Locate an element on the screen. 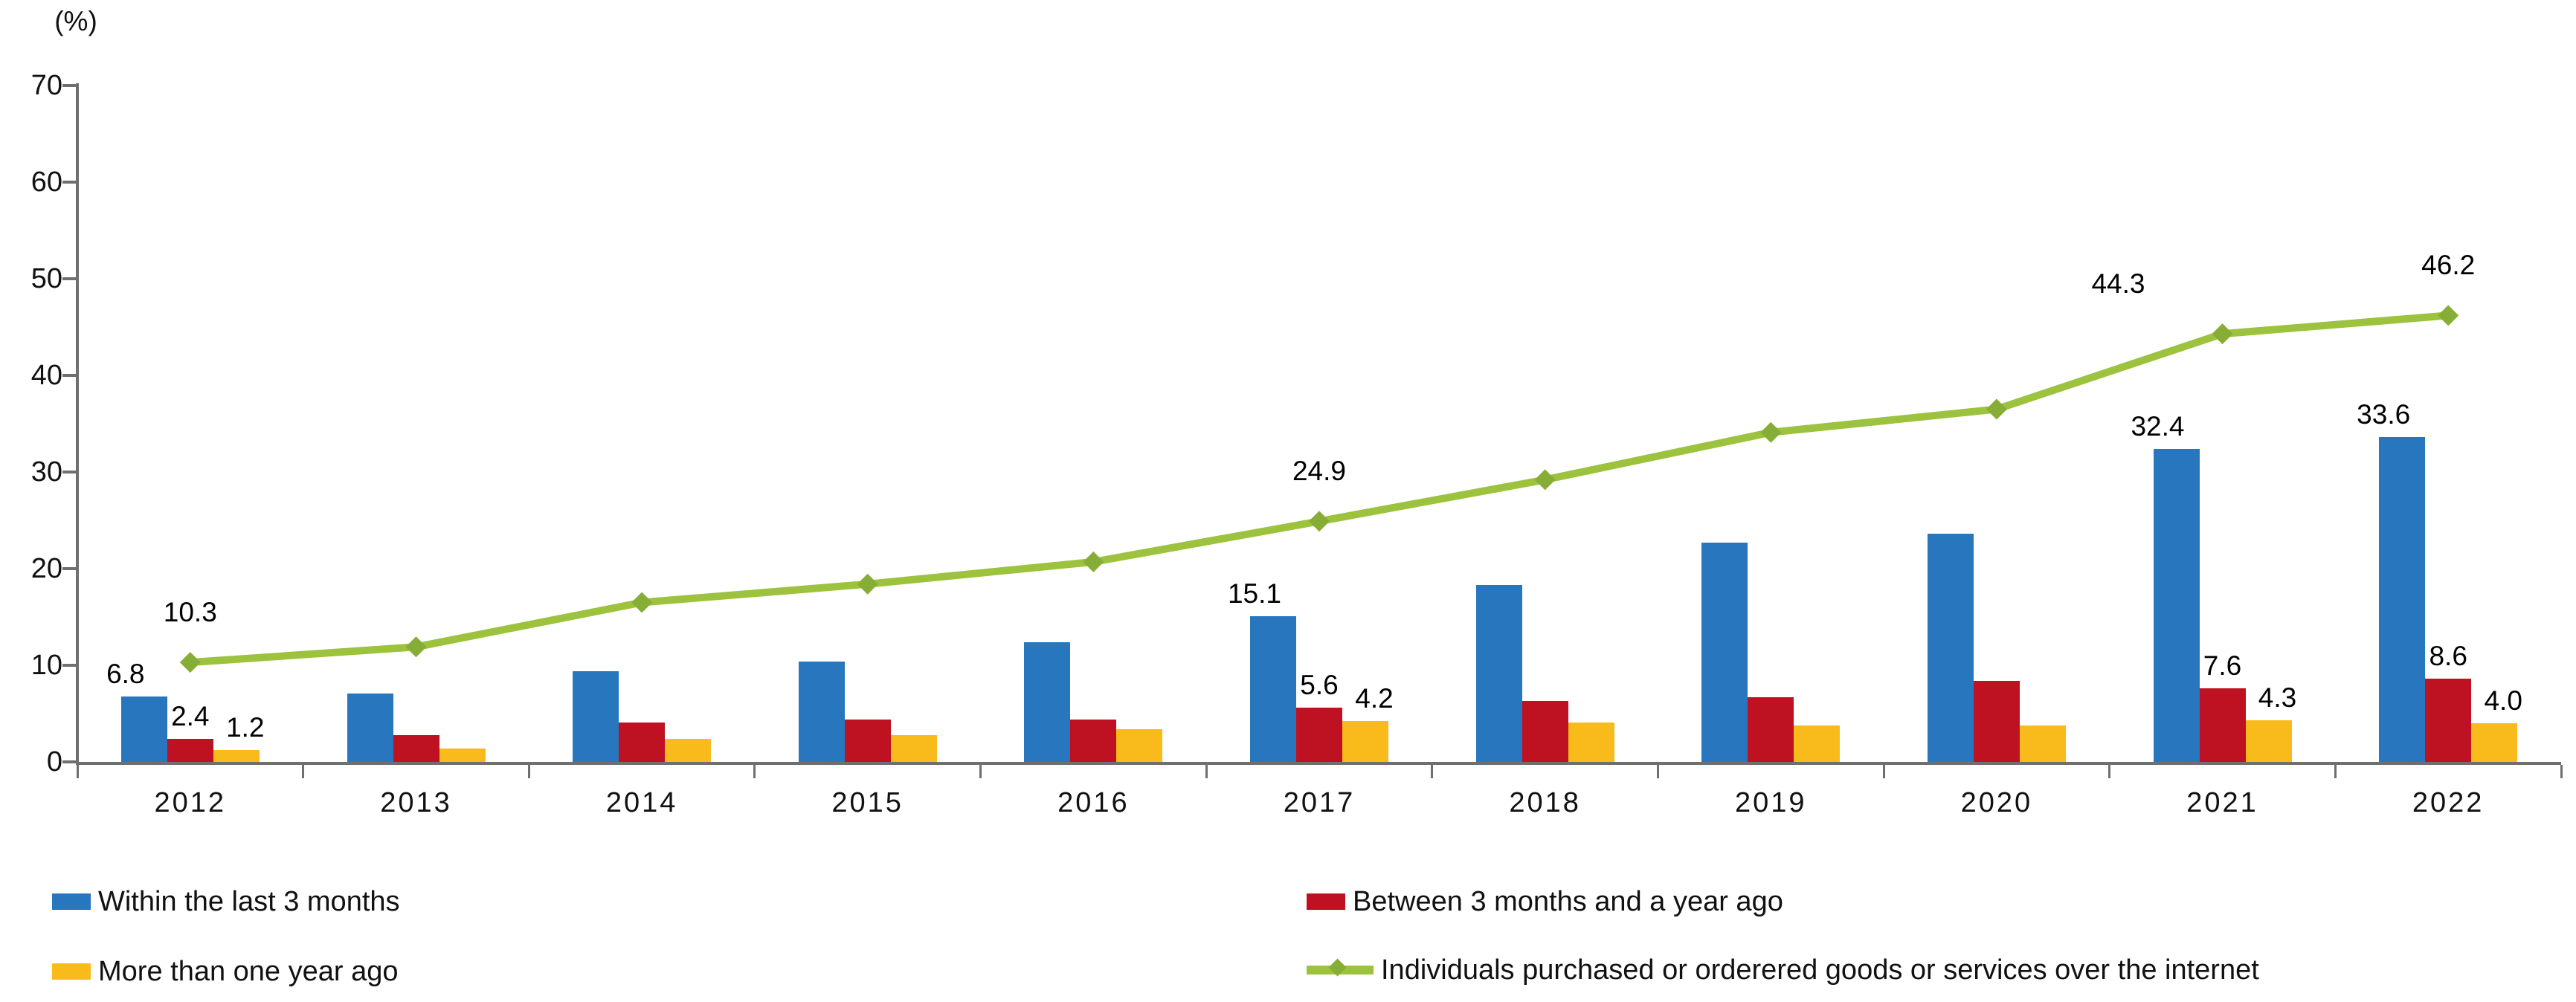 Image resolution: width=2576 pixels, height=1002 pixels. line-marker-2020 is located at coordinates (1996, 409).